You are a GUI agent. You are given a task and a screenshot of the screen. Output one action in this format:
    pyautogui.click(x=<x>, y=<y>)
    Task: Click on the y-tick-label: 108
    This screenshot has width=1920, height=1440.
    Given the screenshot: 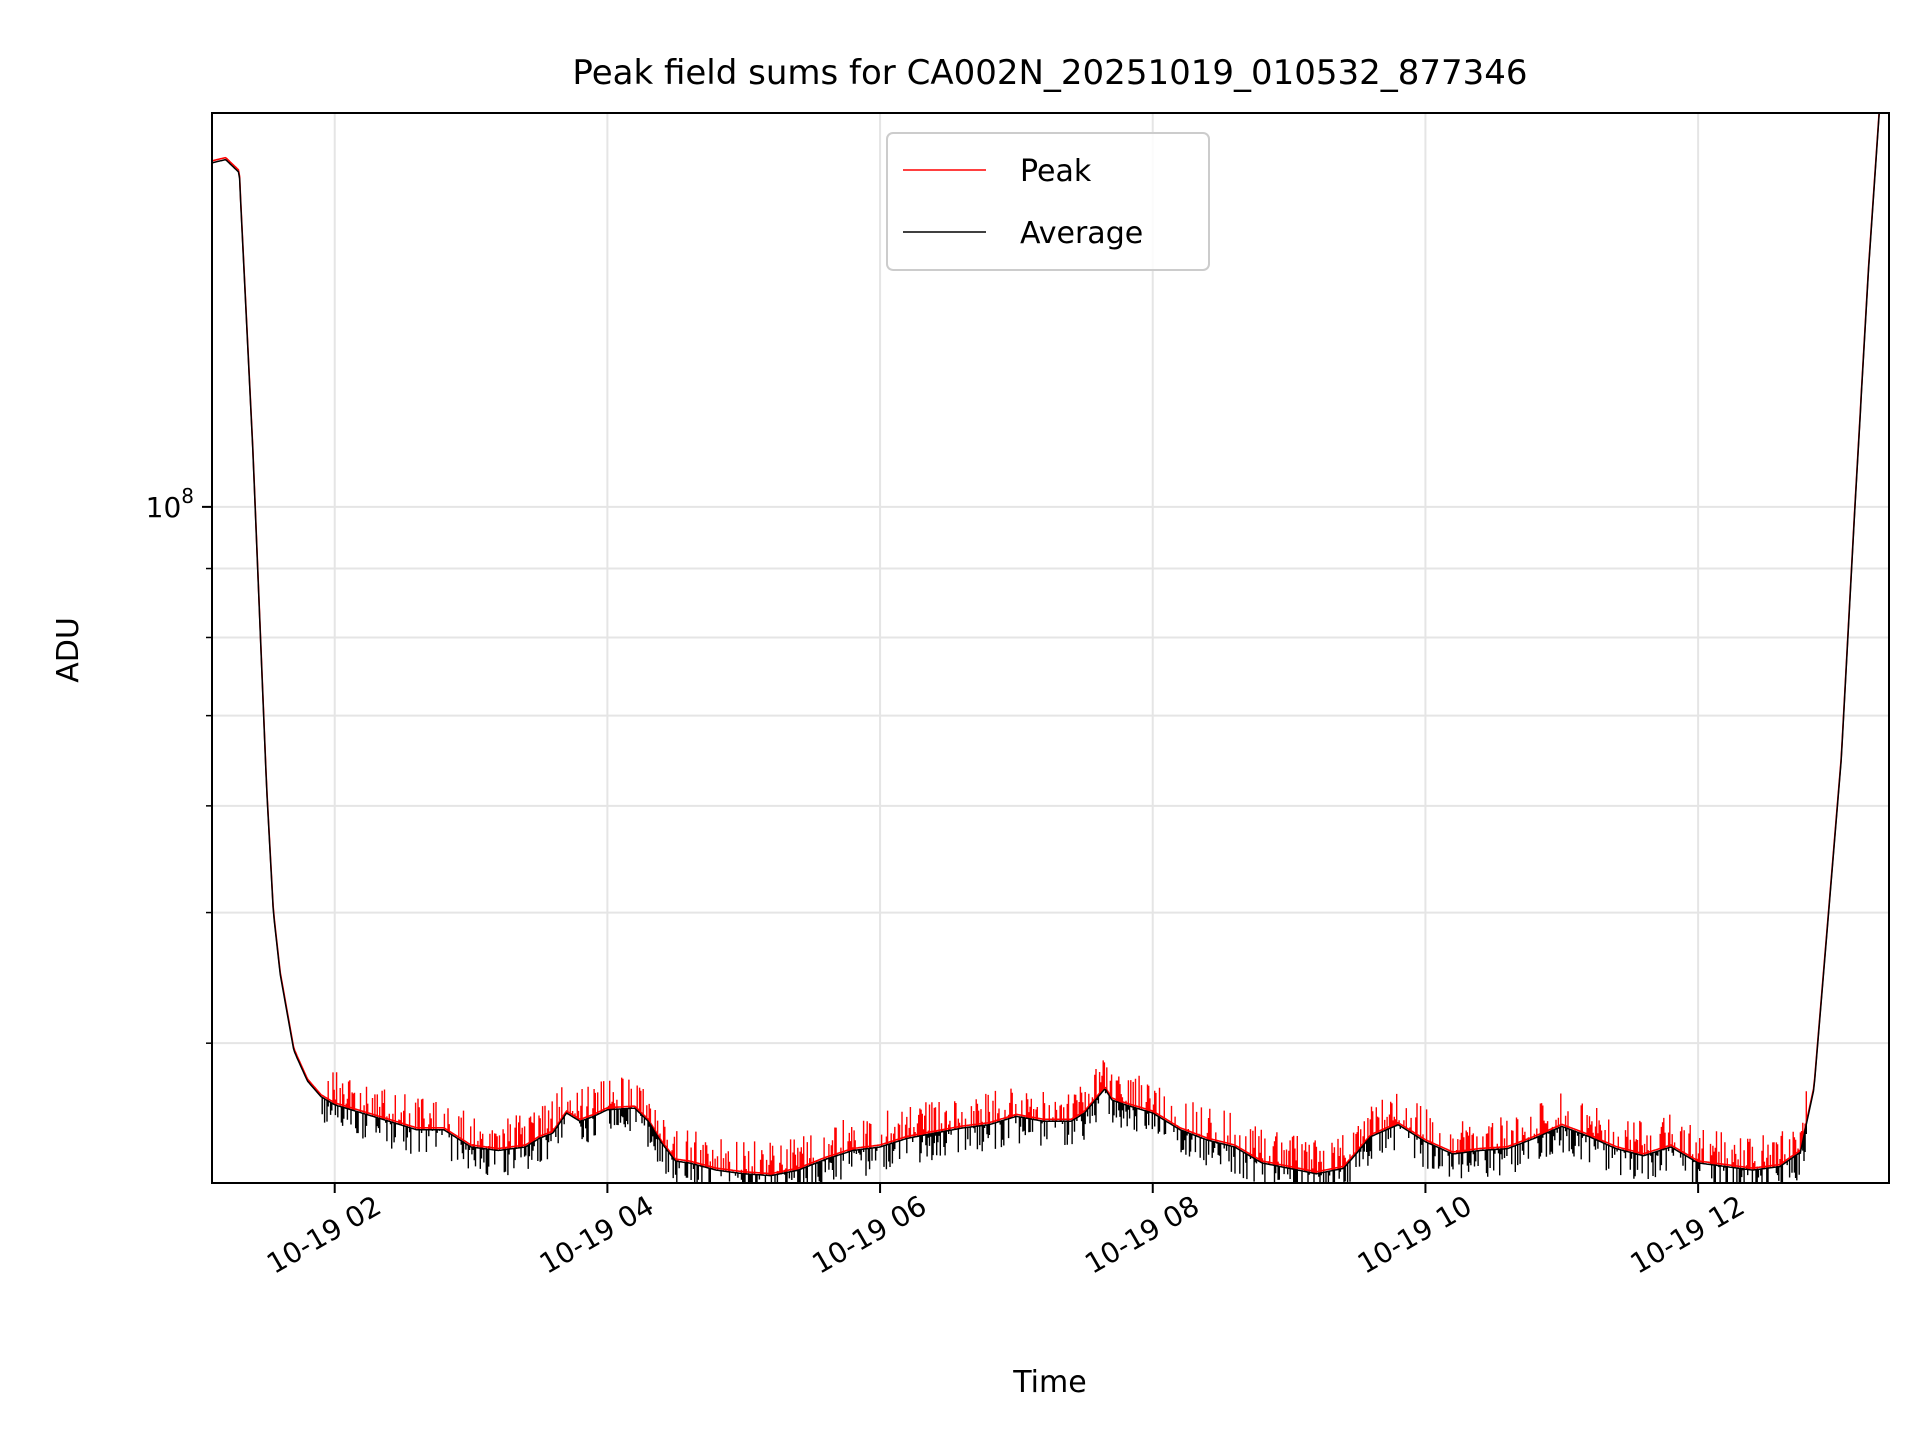 What is the action you would take?
    pyautogui.click(x=170, y=504)
    